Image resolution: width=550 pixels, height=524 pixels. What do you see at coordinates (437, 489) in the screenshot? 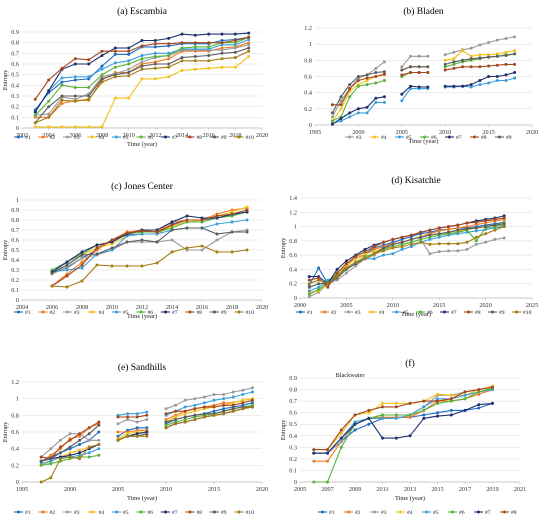
I see `x-tick-label: 2015` at bounding box center [437, 489].